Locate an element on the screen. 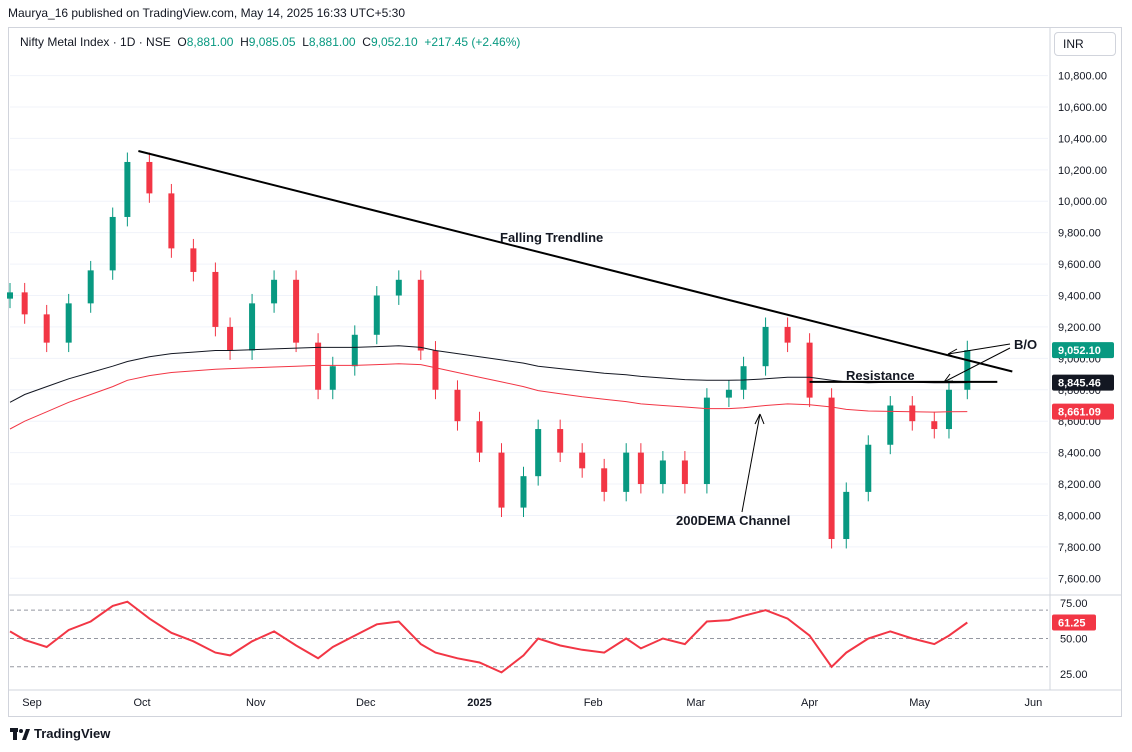 The image size is (1132, 752). ema-layer is located at coordinates (488, 387).